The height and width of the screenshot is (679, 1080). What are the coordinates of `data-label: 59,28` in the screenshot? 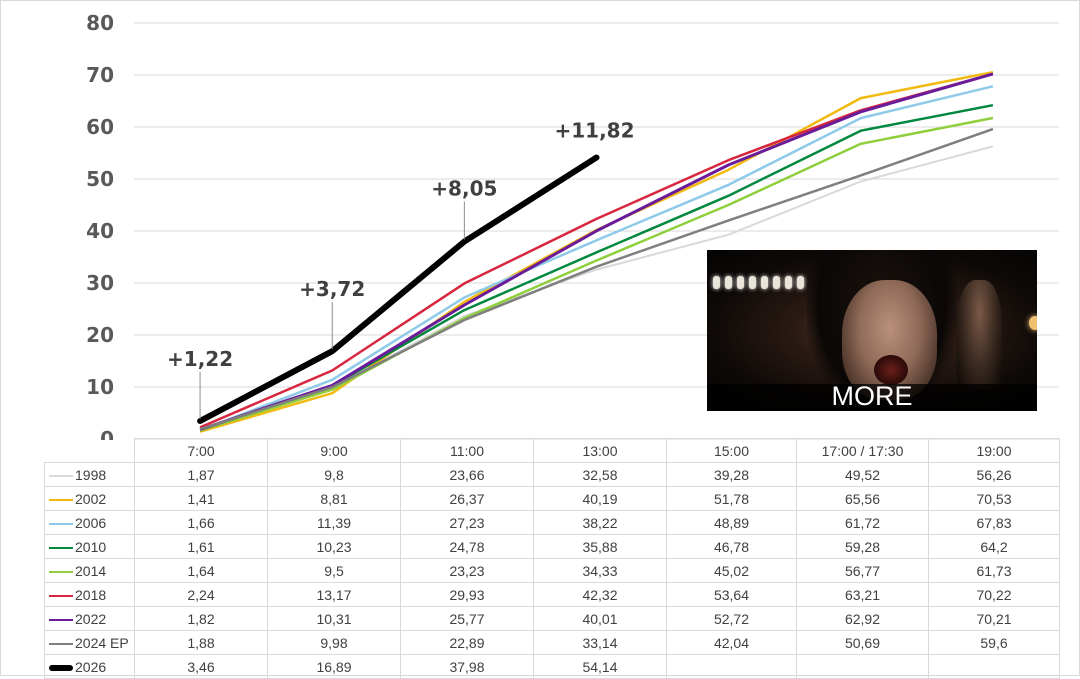 It's located at (862, 546).